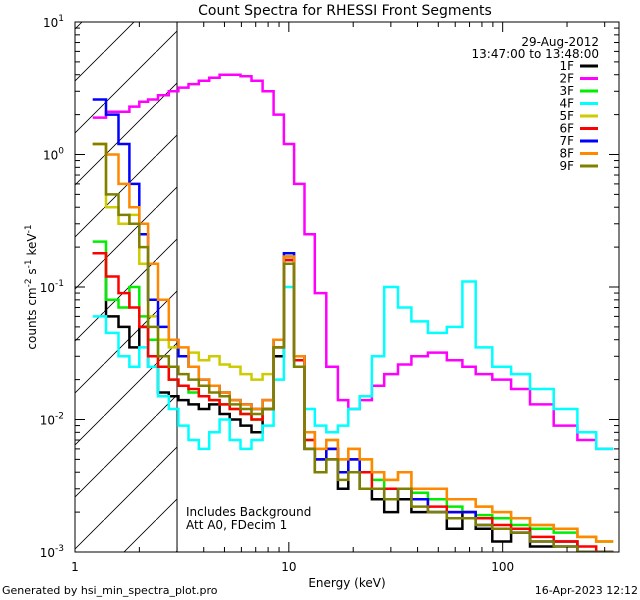  Describe the element at coordinates (52, 552) in the screenshot. I see `y-tick-label: 10⁻³` at that location.